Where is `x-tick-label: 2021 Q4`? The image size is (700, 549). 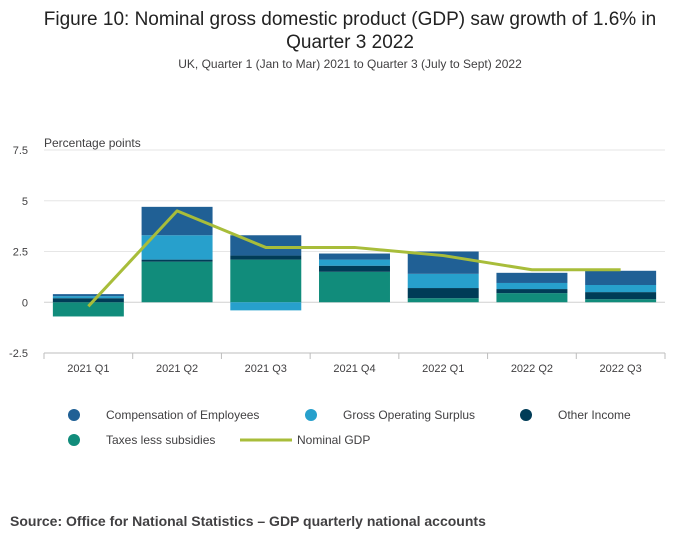
x-tick-label: 2021 Q4 is located at coordinates (354, 369).